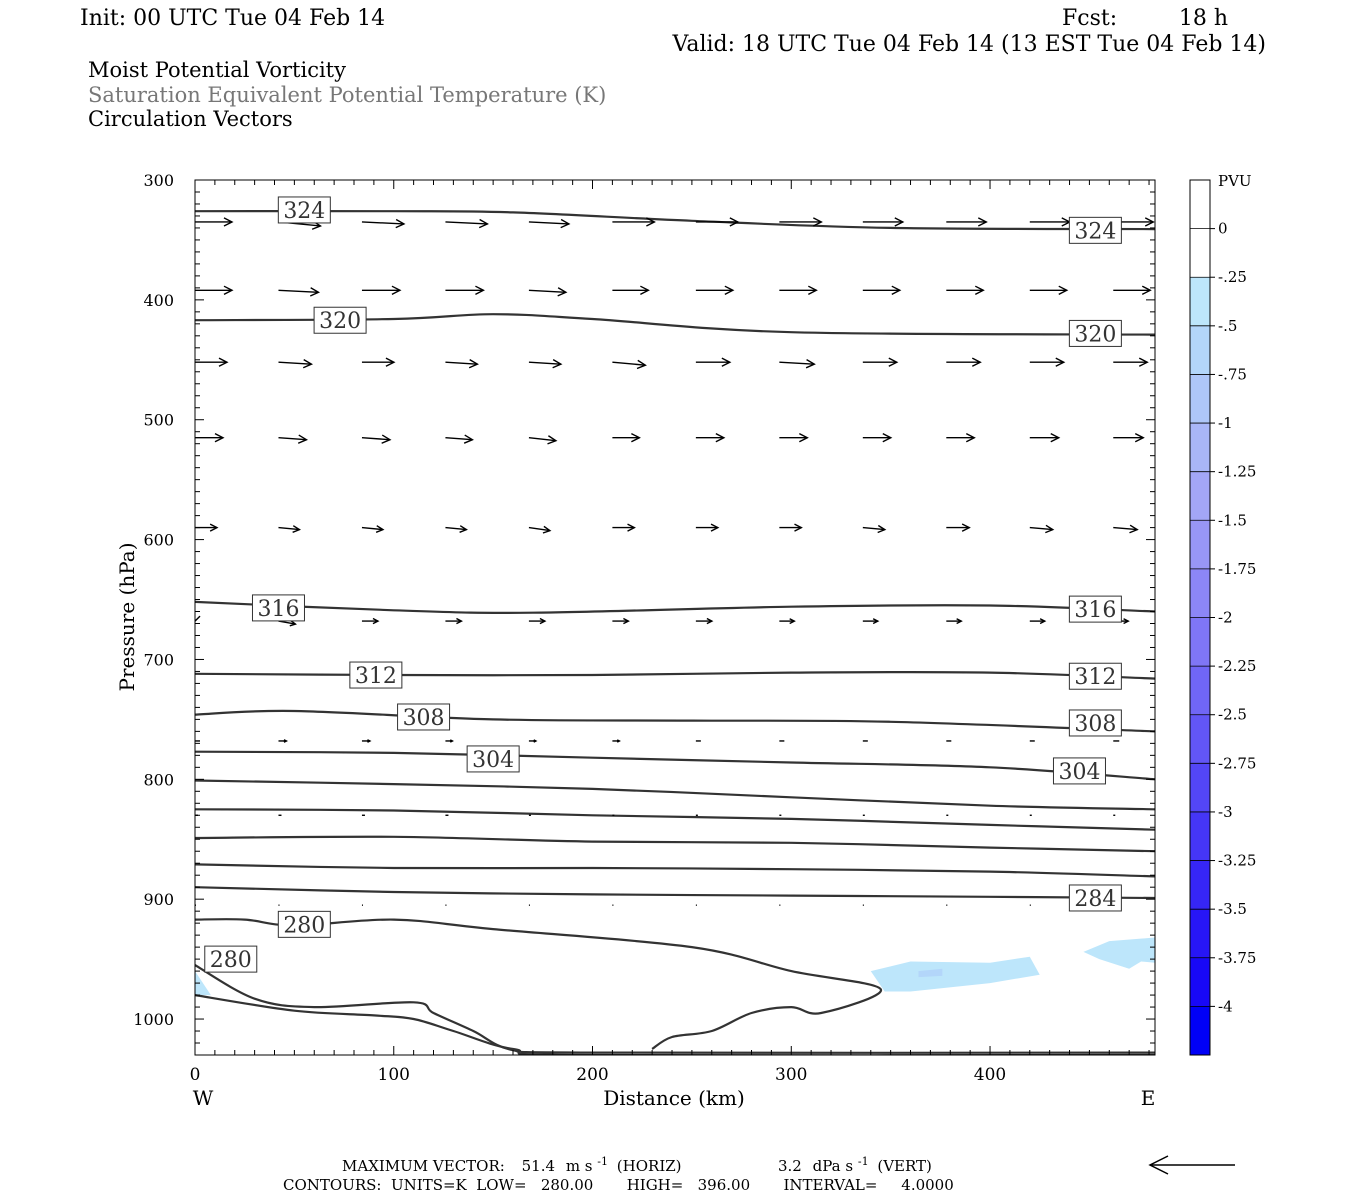 Image resolution: width=1350 pixels, height=1200 pixels. What do you see at coordinates (512, 1163) in the screenshot?
I see `svg-text:MAXIMUM VECTOR: 51.4: MAXIMUM VECTOR: 51.4 m s -1 (HORIZ)` at bounding box center [512, 1163].